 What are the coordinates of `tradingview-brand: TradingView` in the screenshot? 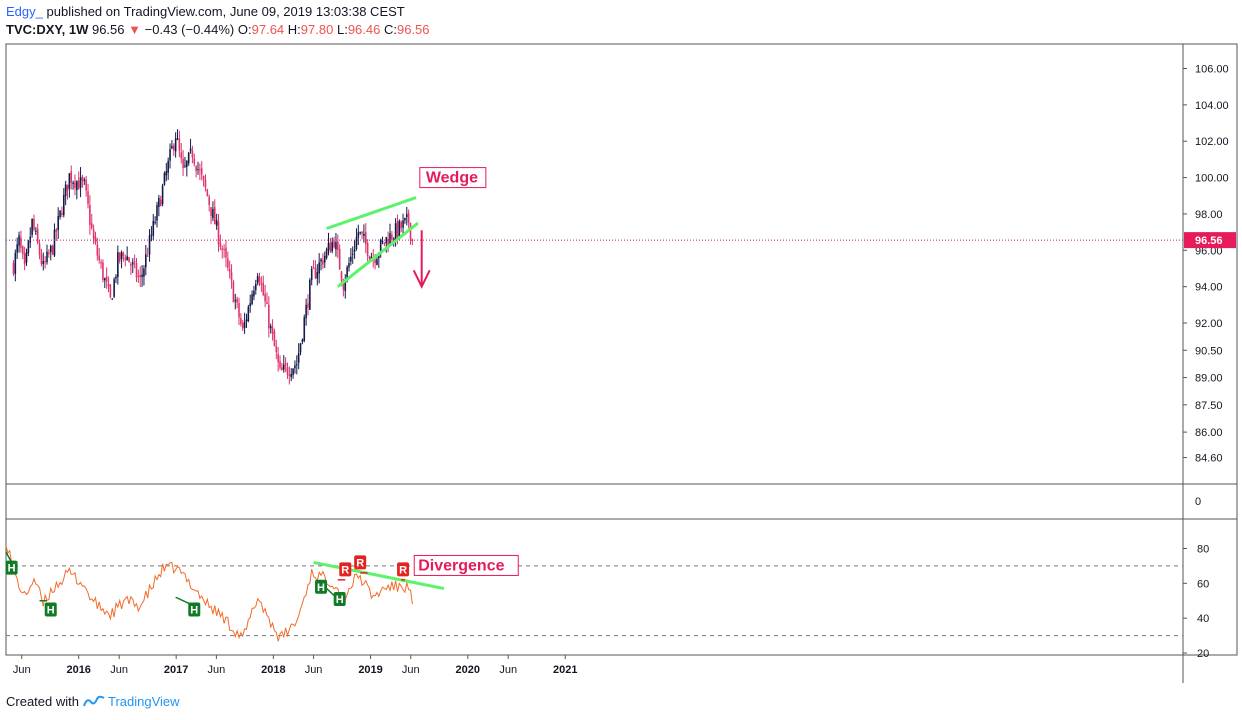 It's located at (144, 701).